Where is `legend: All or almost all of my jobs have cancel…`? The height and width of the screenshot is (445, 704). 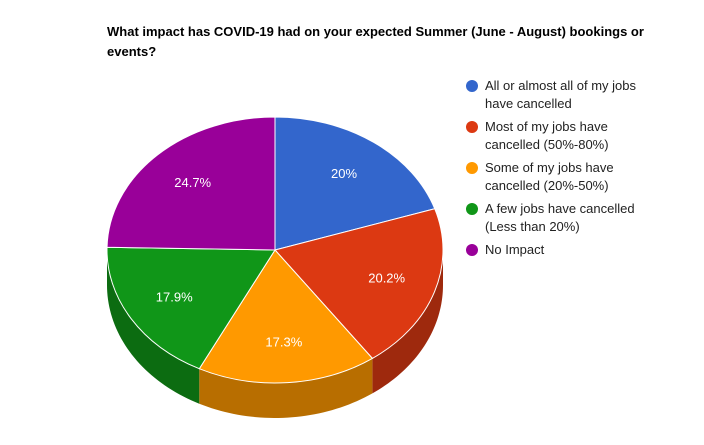 legend: All or almost all of my jobs have cancel… is located at coordinates (566, 170).